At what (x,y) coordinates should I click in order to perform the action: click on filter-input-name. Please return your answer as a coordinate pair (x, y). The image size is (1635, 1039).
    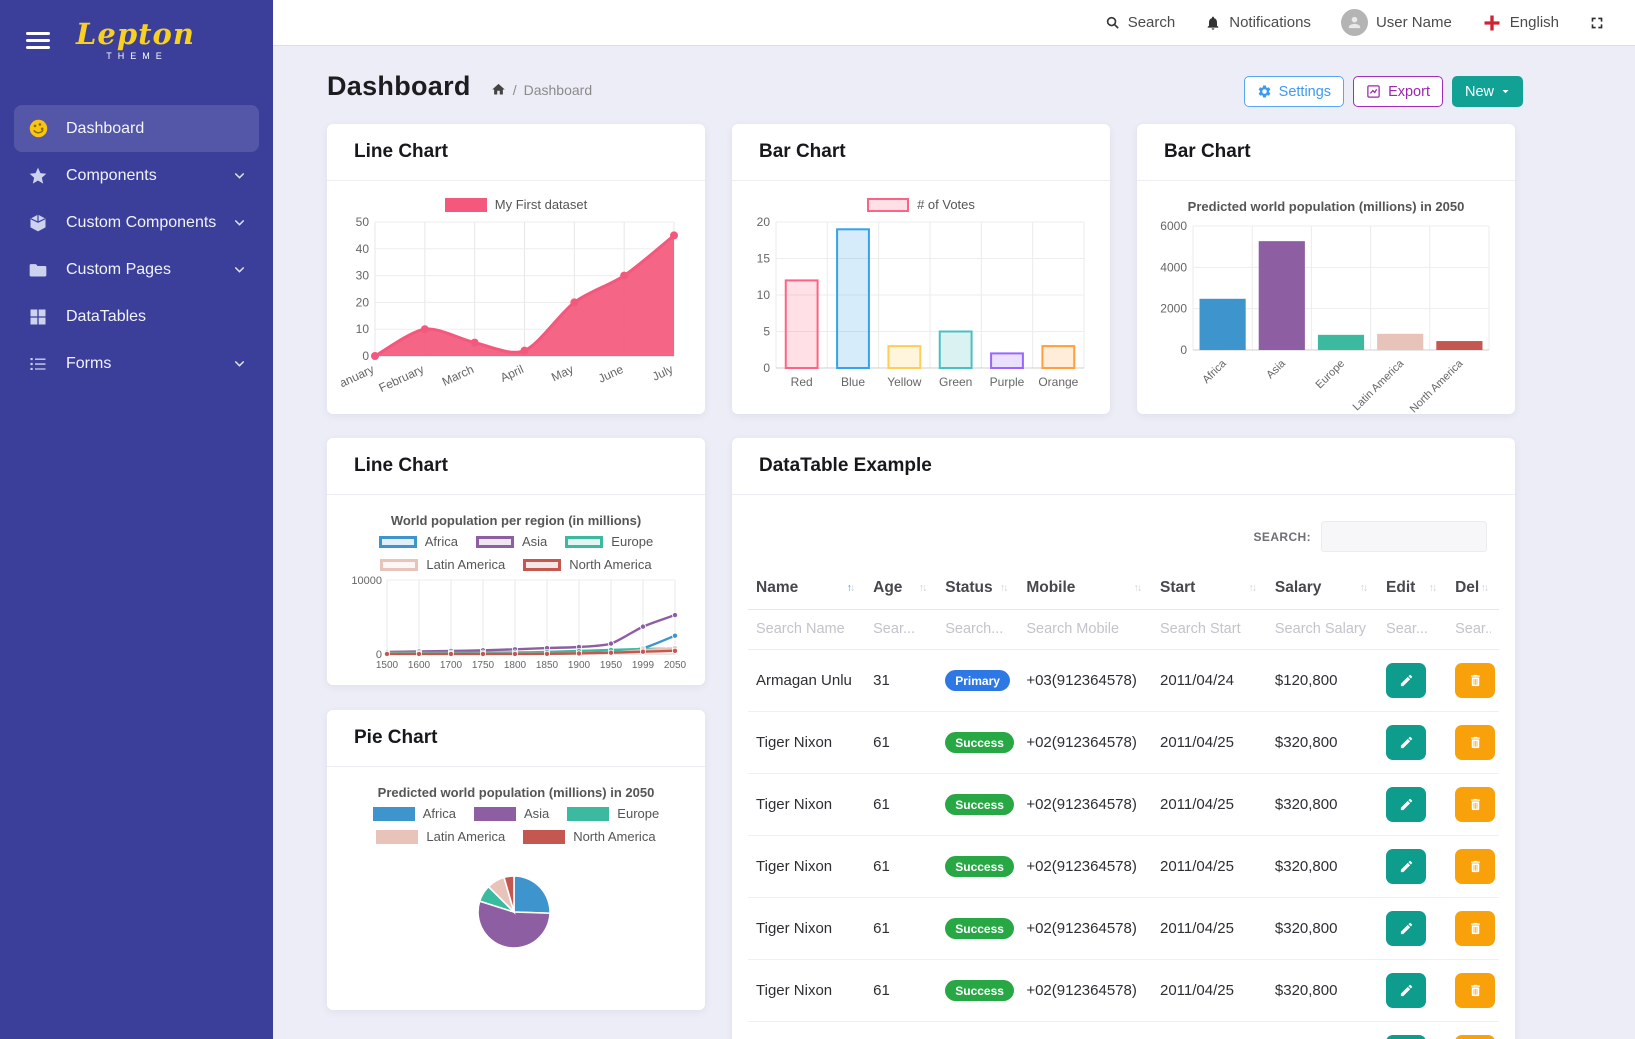
    Looking at the image, I should click on (807, 629).